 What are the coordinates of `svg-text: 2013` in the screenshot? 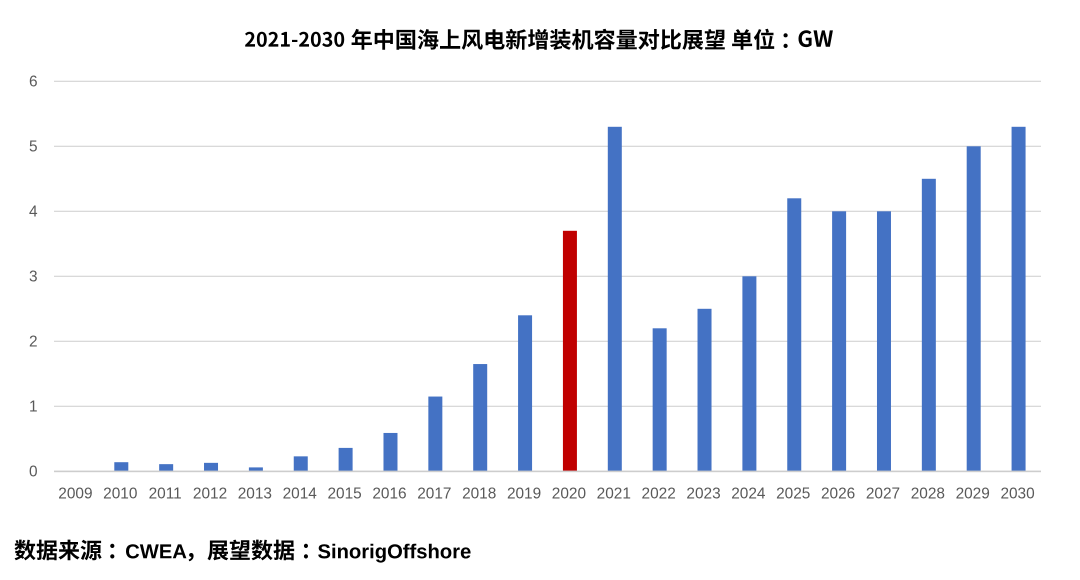 It's located at (255, 494).